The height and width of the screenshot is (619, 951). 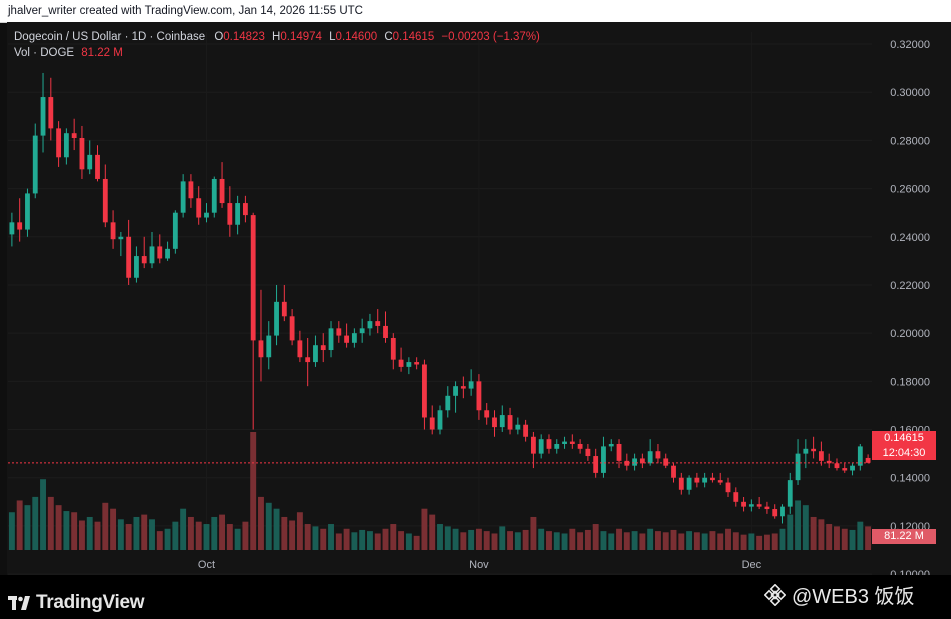 What do you see at coordinates (413, 37) in the screenshot?
I see `close-value: 0.14615` at bounding box center [413, 37].